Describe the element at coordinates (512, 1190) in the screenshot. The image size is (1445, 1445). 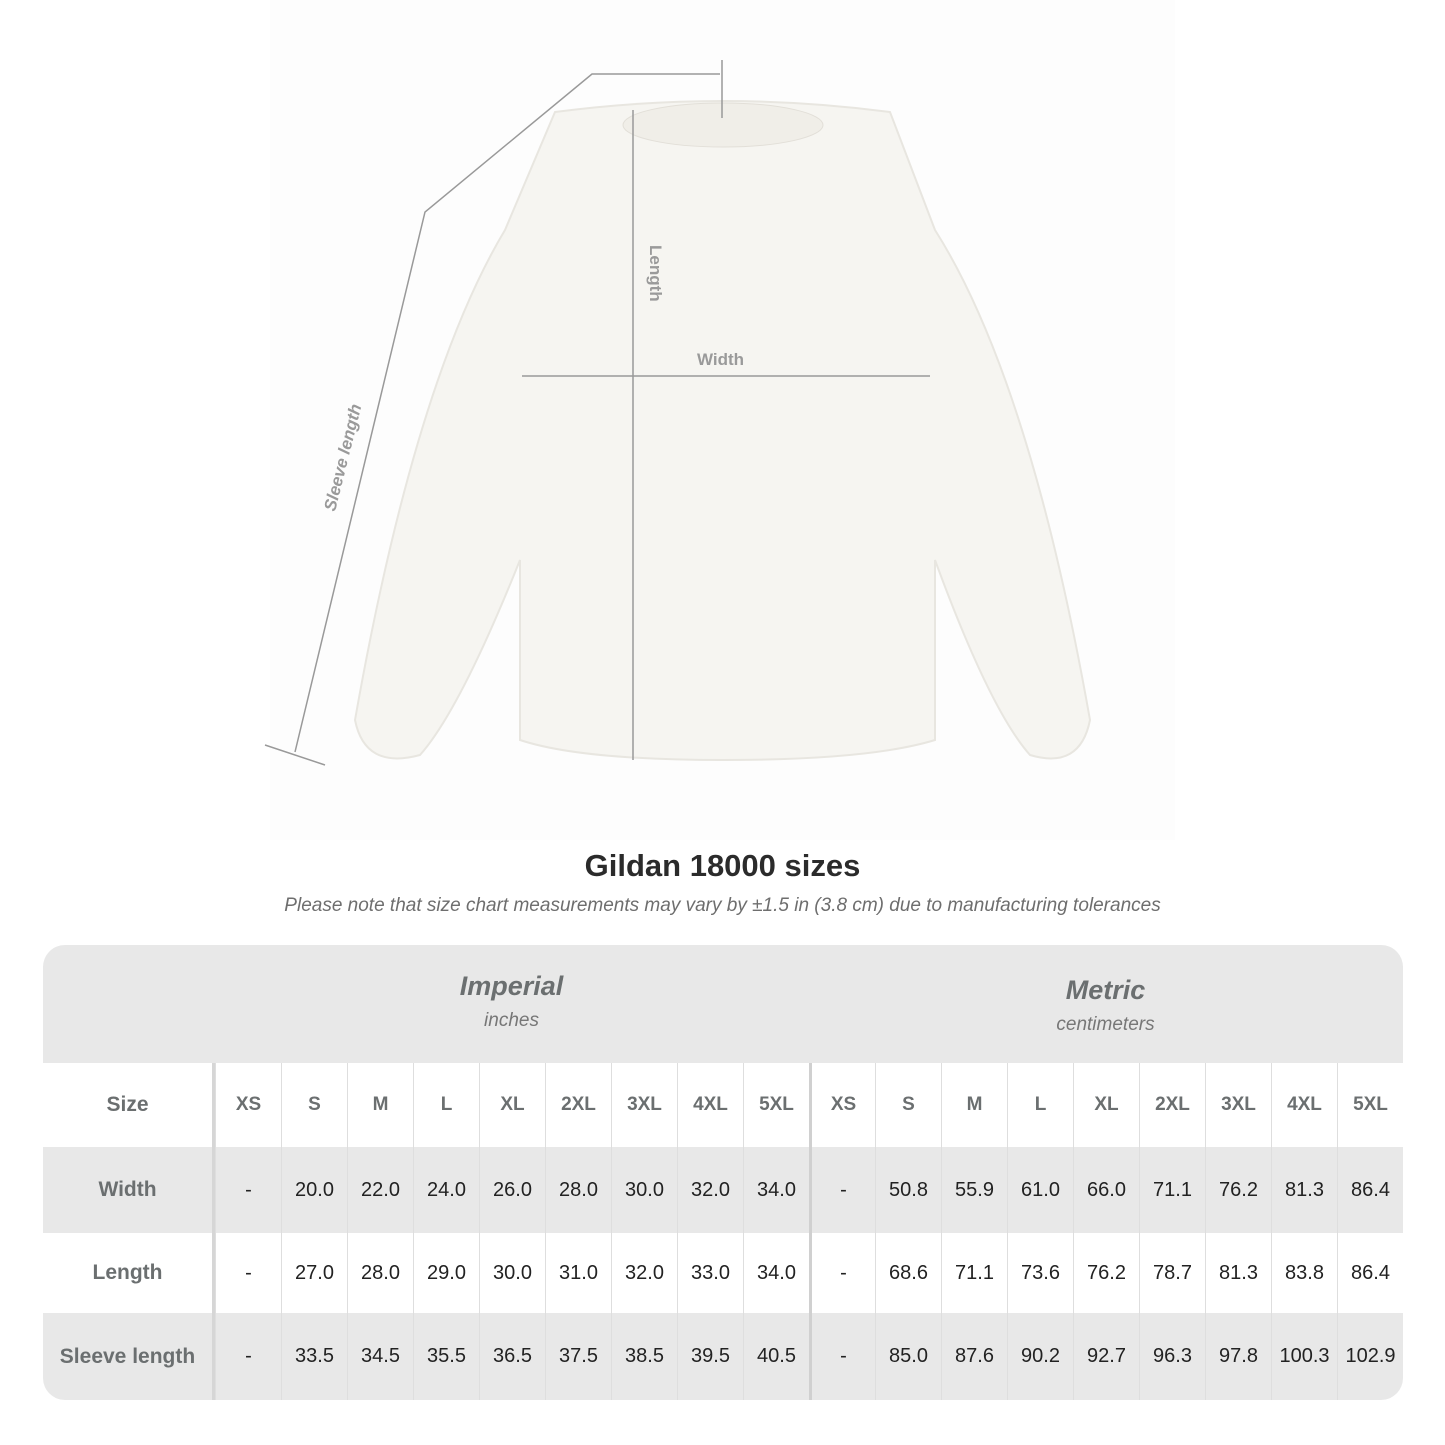
I see `value-cell: 26.0` at that location.